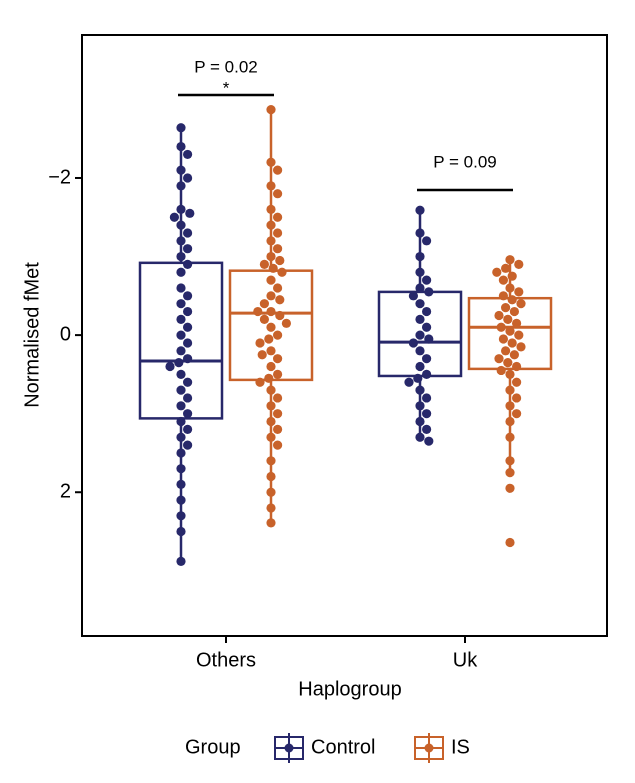  What do you see at coordinates (32, 335) in the screenshot?
I see `y-axis-label: Normalised fMet` at bounding box center [32, 335].